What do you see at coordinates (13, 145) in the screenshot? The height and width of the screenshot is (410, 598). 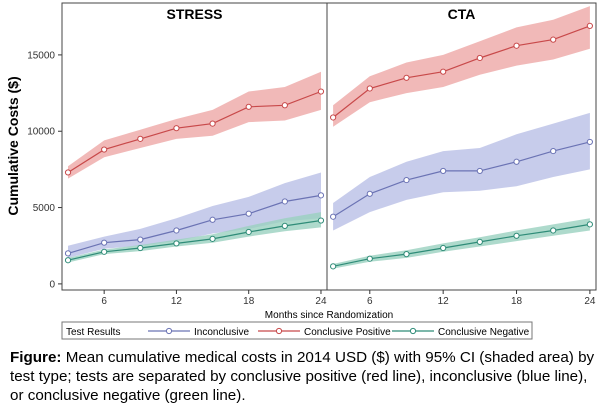 I see `y-axis-label: Cumulative Costs ($)` at bounding box center [13, 145].